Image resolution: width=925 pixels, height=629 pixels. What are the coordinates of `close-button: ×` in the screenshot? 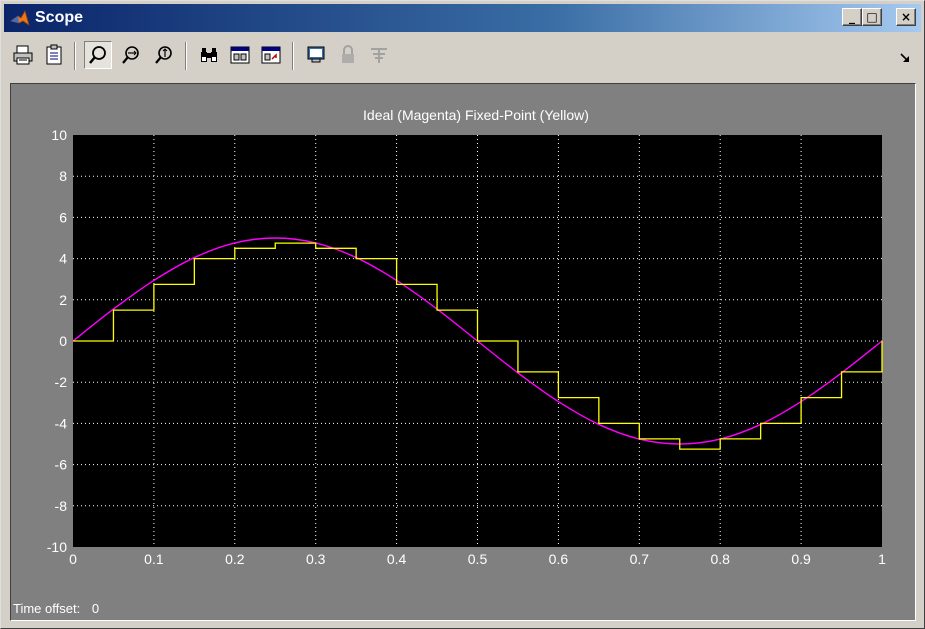 It's located at (906, 17).